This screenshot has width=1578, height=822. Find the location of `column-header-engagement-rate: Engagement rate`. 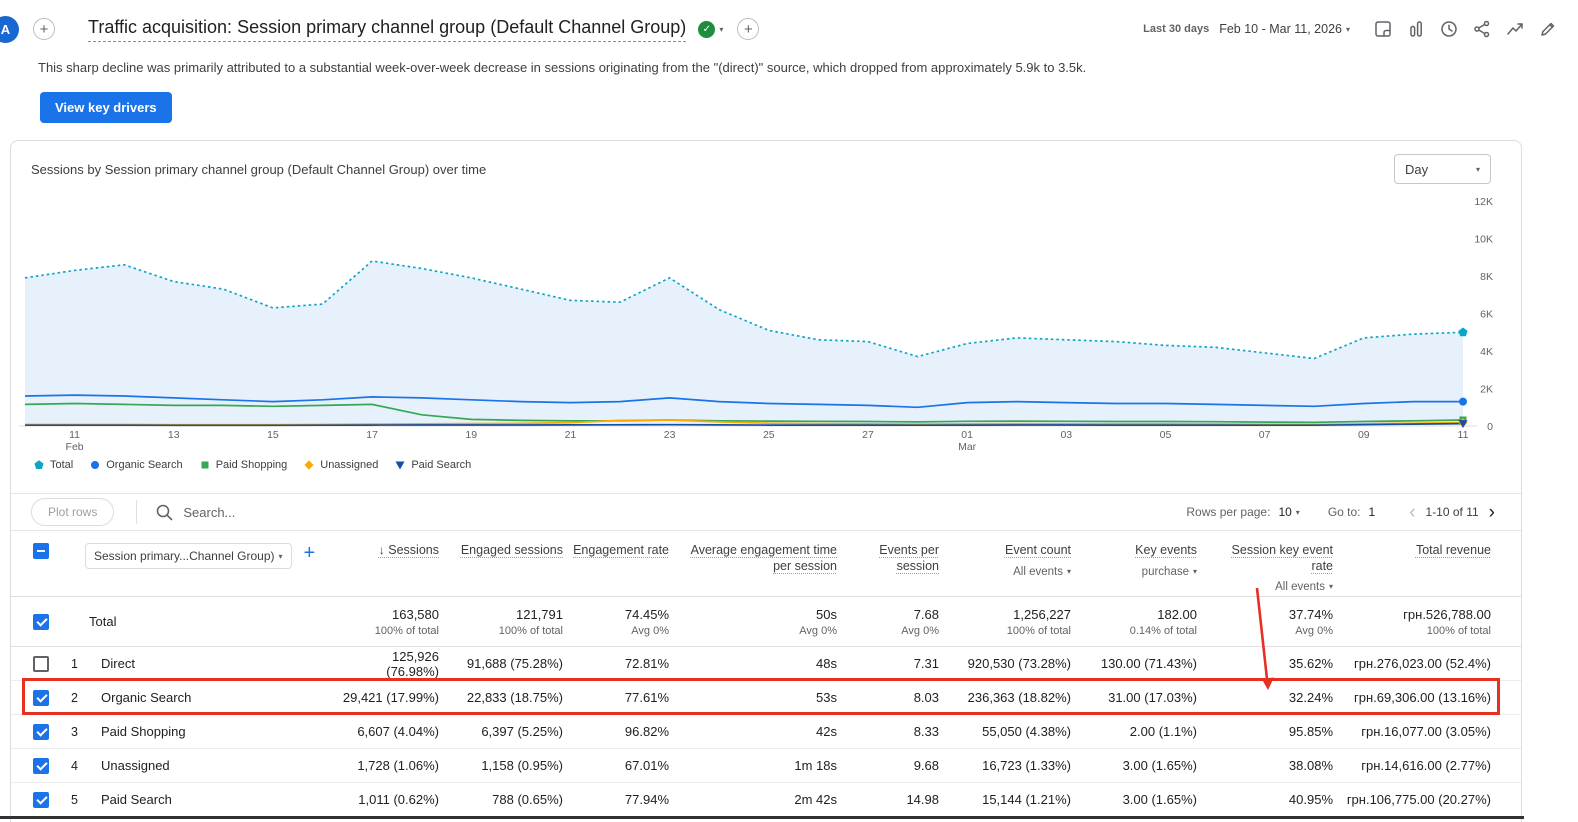

column-header-engagement-rate: Engagement rate is located at coordinates (621, 550).